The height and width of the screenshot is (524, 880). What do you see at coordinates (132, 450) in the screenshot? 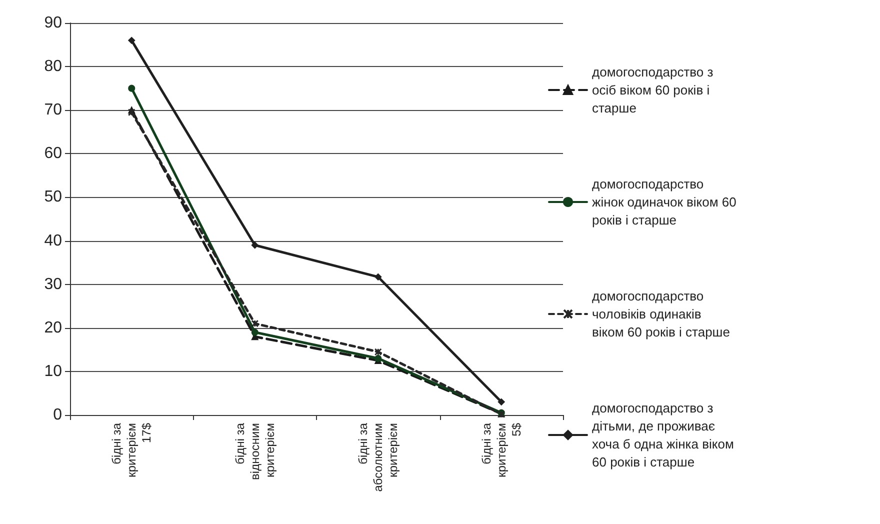
I see `x-tick-label: бідні за критерієм 17$` at bounding box center [132, 450].